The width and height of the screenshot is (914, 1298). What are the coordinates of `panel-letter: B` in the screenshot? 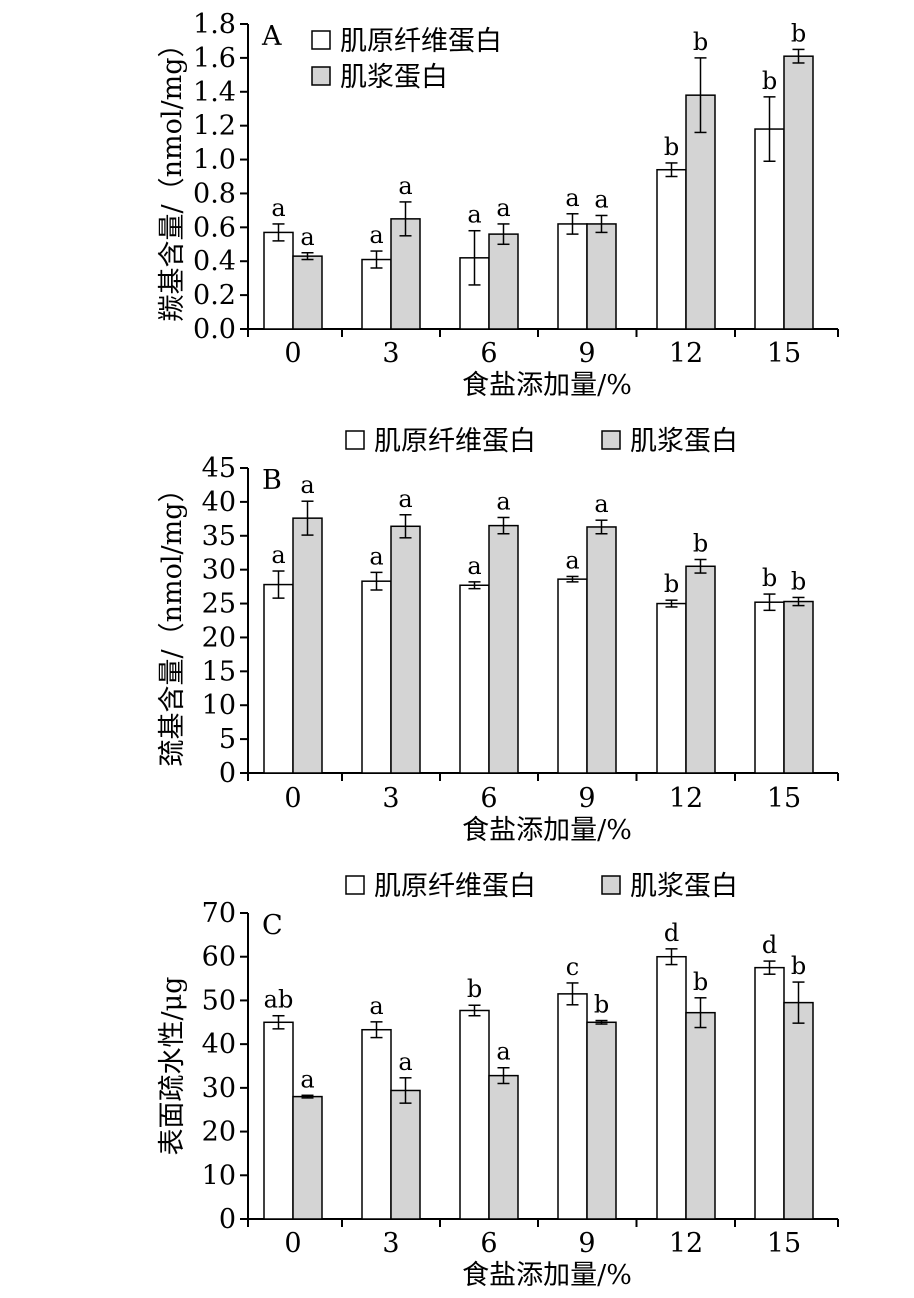 It's located at (272, 480).